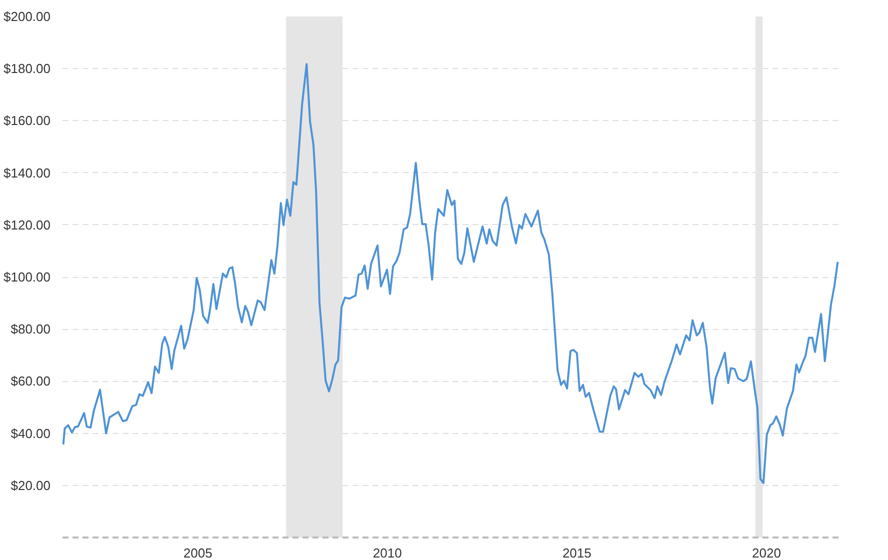 The image size is (888, 560). What do you see at coordinates (27, 16) in the screenshot?
I see `y-tick-label: $200.00` at bounding box center [27, 16].